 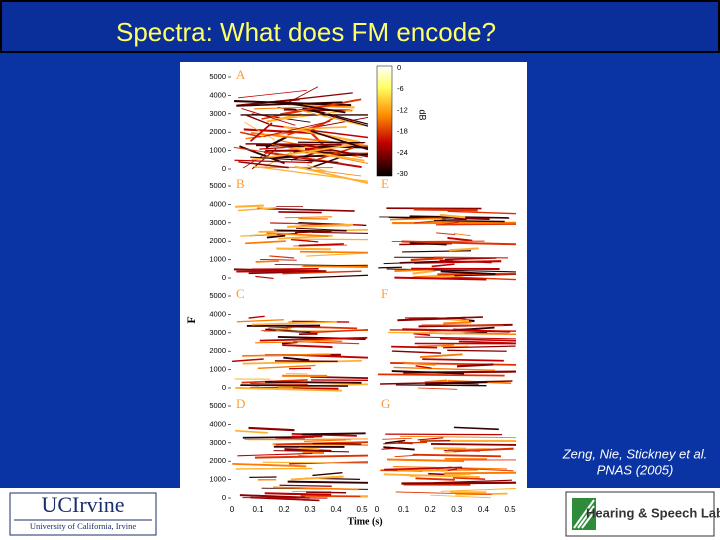 I want to click on left-logo, so click(x=83, y=514).